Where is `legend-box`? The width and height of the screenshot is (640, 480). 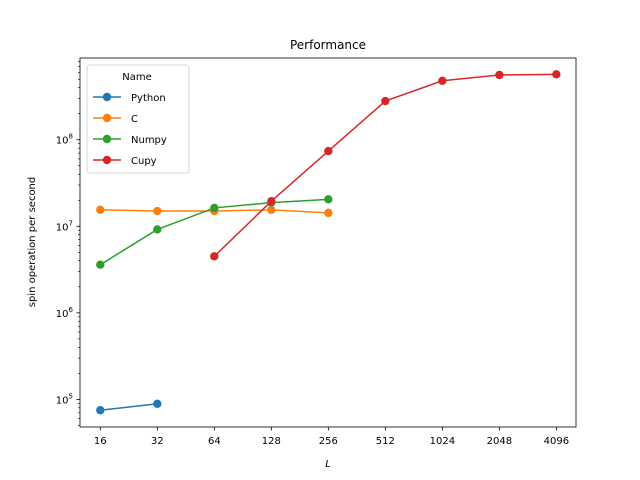
legend-box is located at coordinates (138, 119).